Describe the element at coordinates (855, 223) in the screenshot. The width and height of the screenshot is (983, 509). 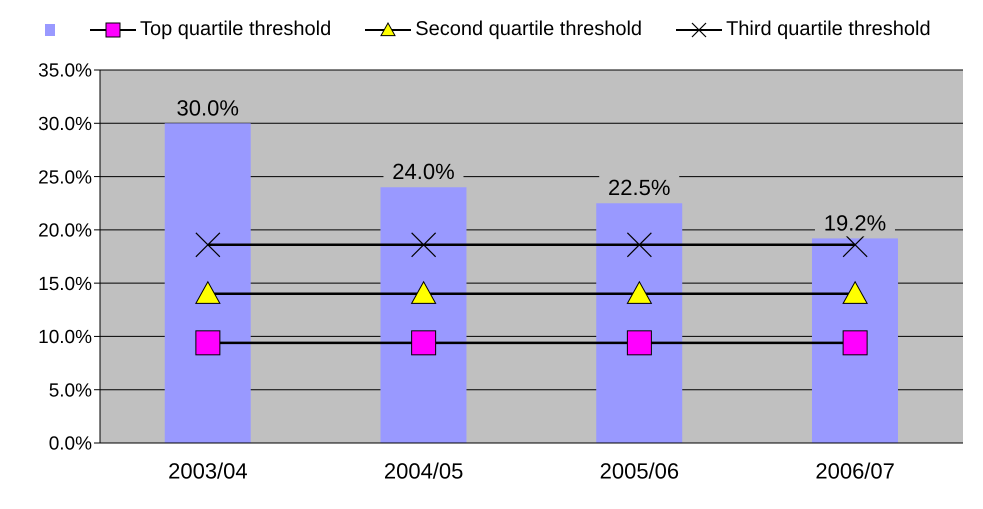
I see `data-label: 19.2%` at that location.